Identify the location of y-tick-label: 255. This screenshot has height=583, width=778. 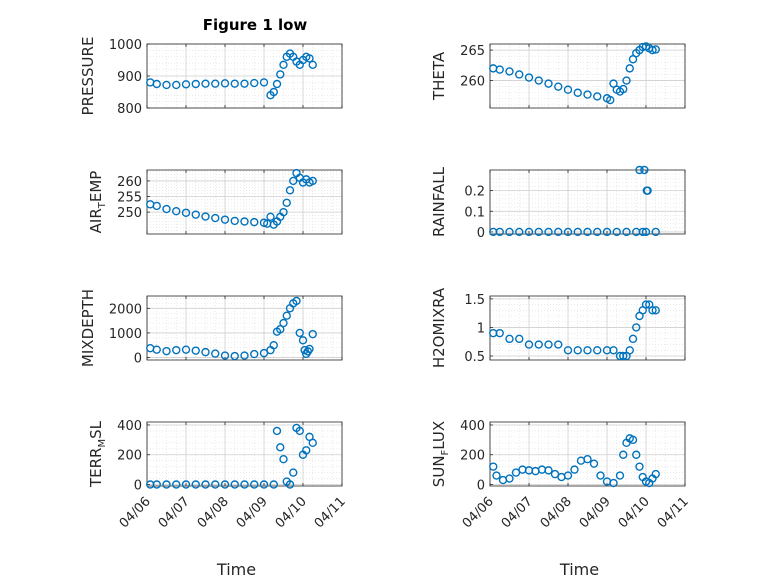
(129, 198).